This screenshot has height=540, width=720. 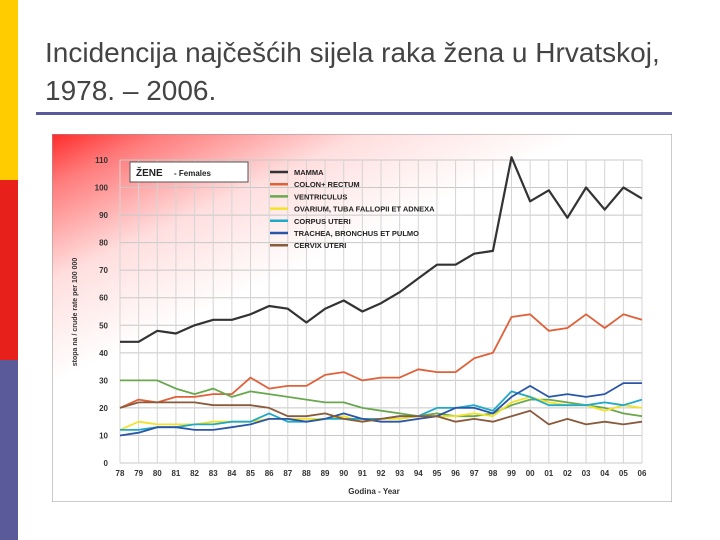 I want to click on y-tick-label: 10, so click(x=103, y=435).